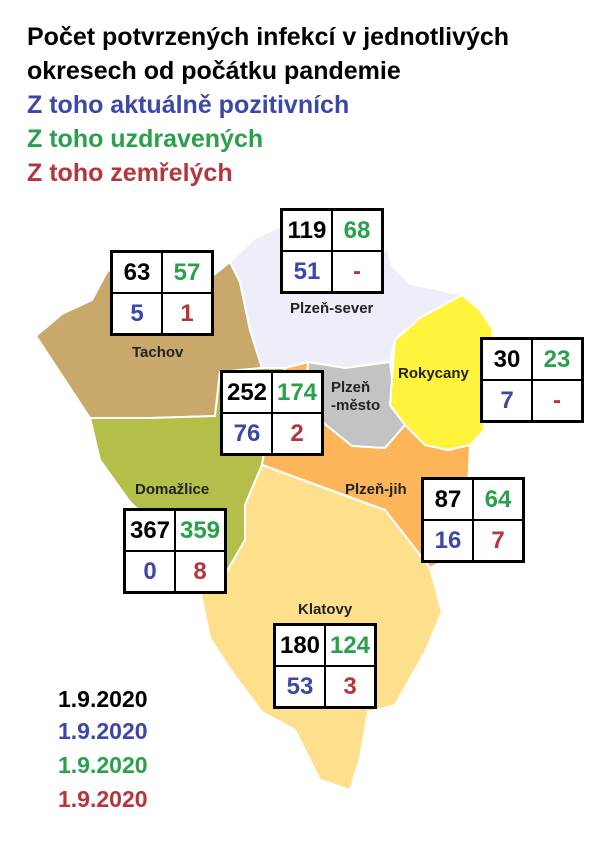  What do you see at coordinates (300, 645) in the screenshot?
I see `confirmed-count: 180` at bounding box center [300, 645].